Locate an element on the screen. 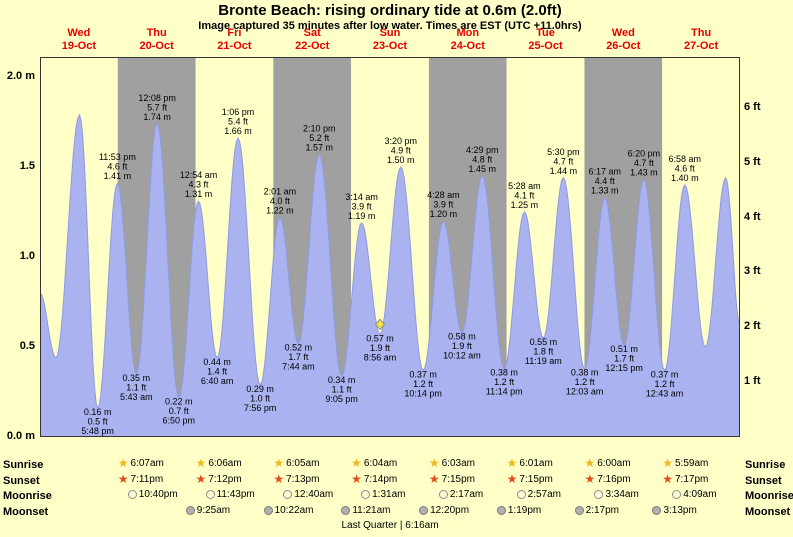  y-axis-feet-label: 5 ft is located at coordinates (752, 161).